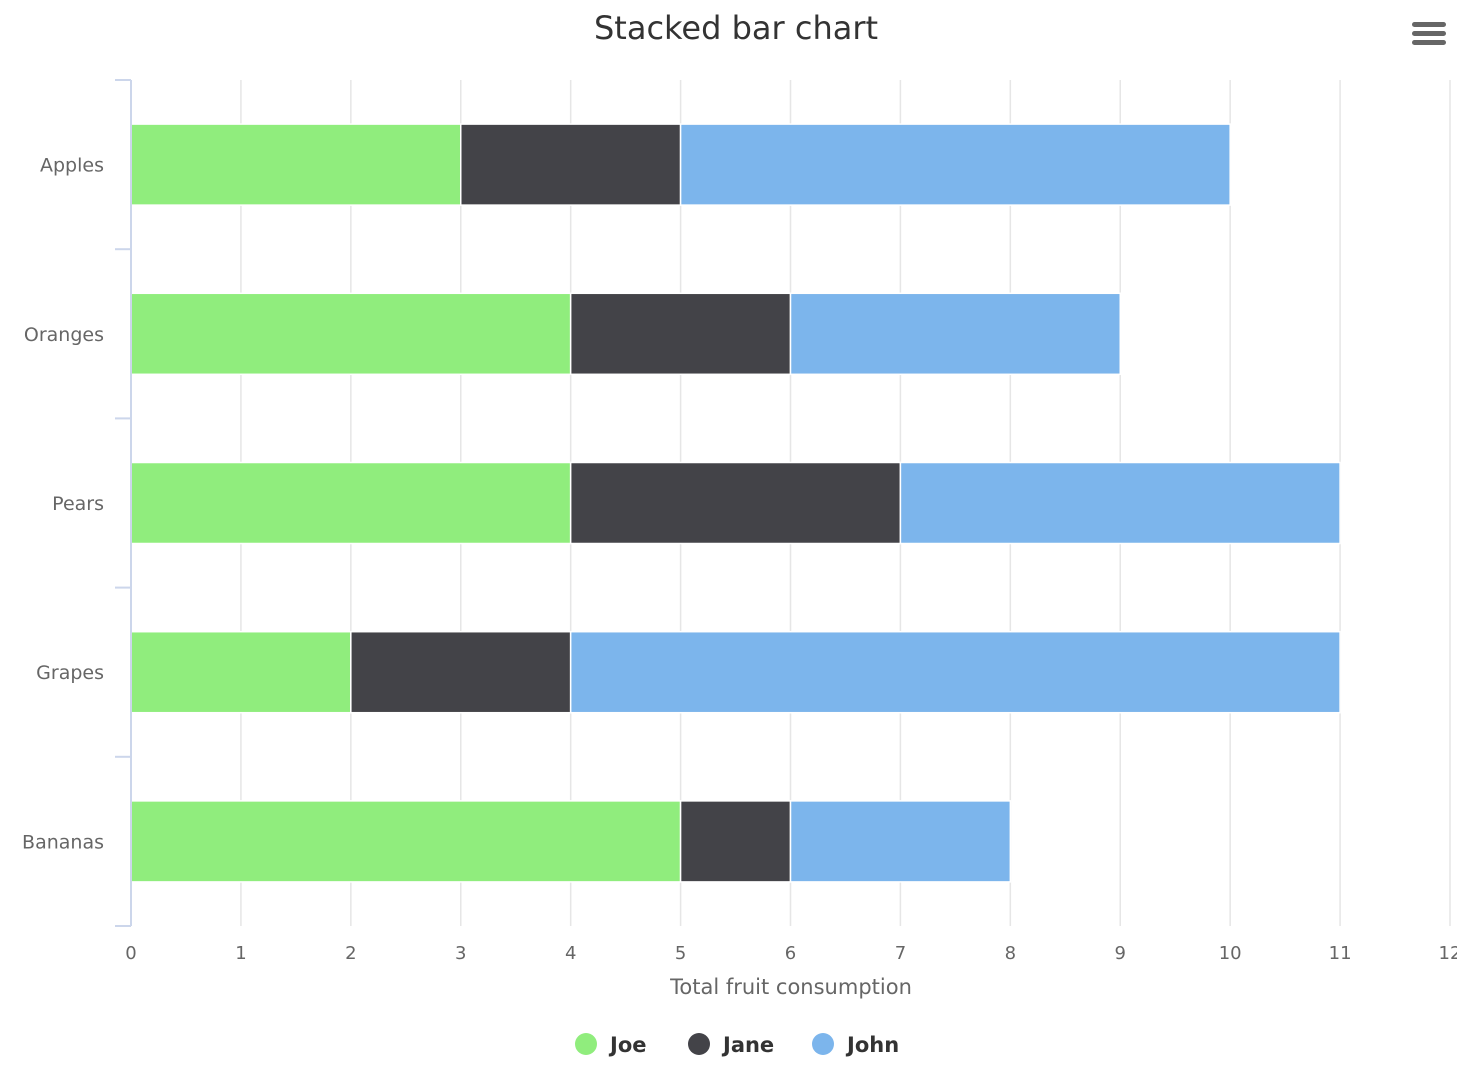 The width and height of the screenshot is (1457, 1080). What do you see at coordinates (872, 1045) in the screenshot?
I see `legend-label: John` at bounding box center [872, 1045].